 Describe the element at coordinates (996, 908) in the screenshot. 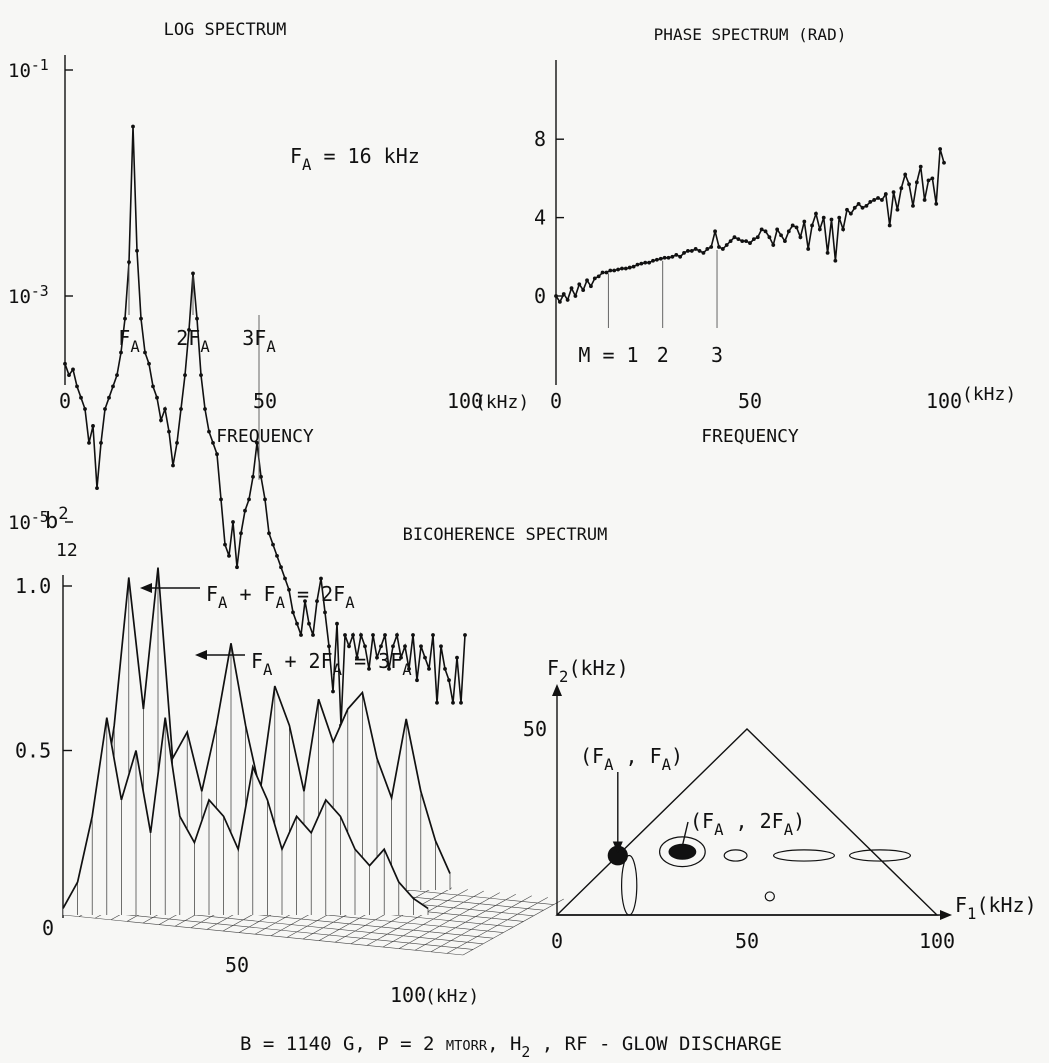

I see `x-axis-label: F1(kHz)` at that location.